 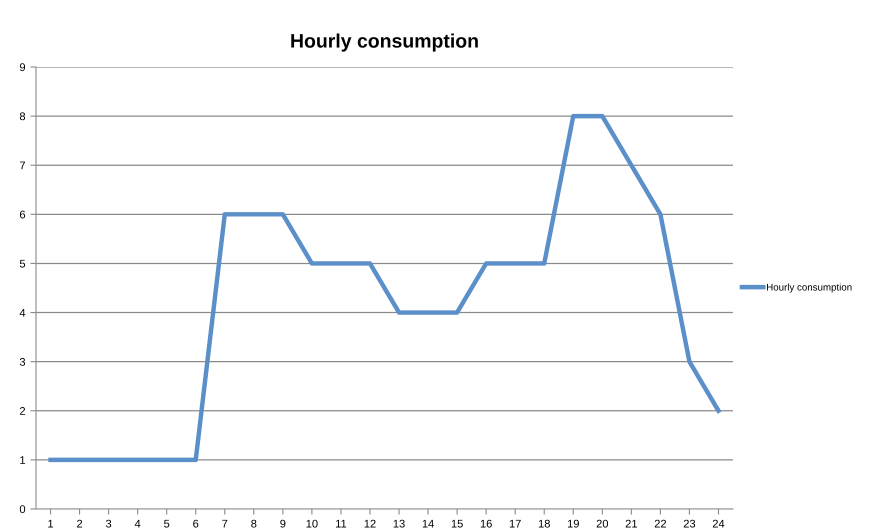 I want to click on x-tick-label: 15, so click(x=457, y=524).